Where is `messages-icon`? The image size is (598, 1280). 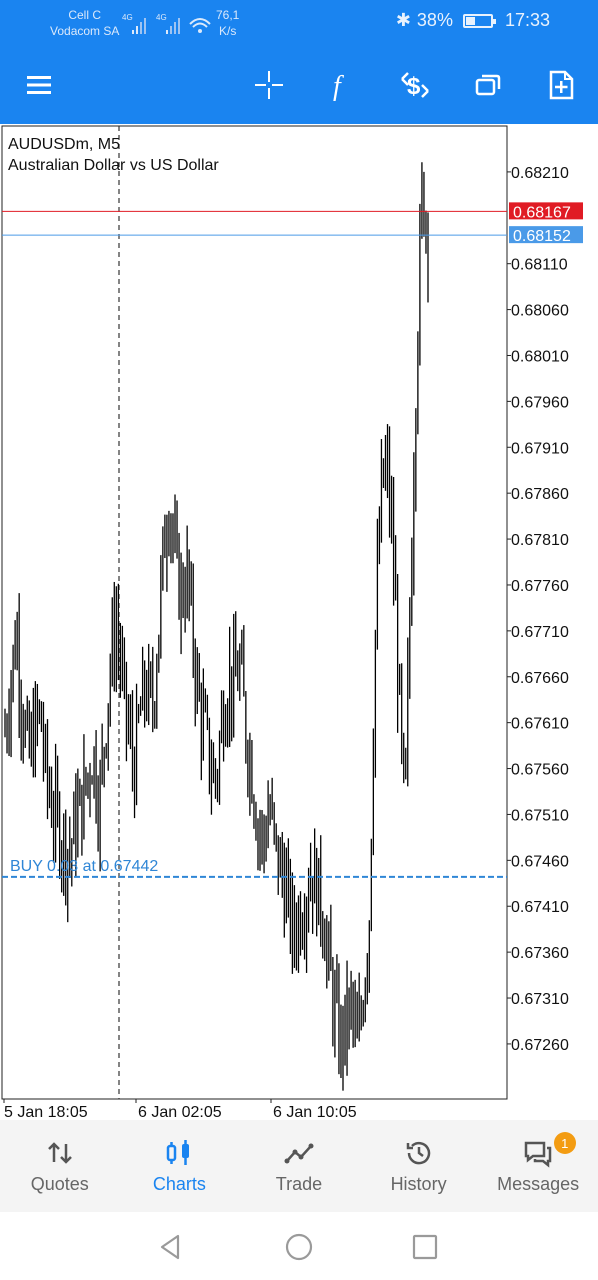
messages-icon is located at coordinates (538, 1154).